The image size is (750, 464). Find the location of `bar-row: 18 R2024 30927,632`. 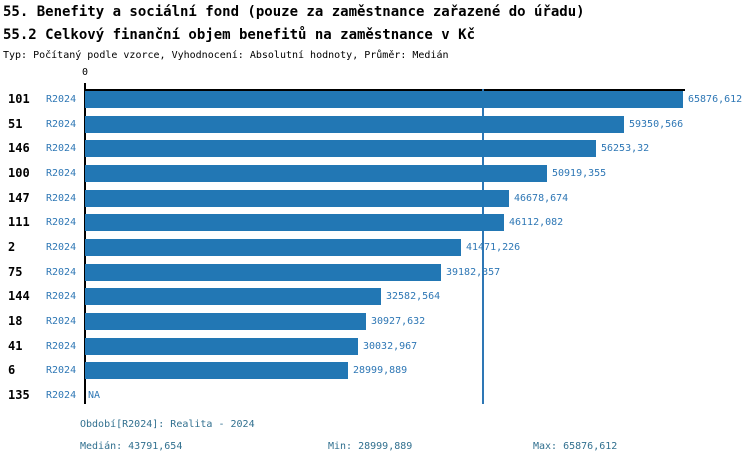

bar-row: 18 R2024 30927,632 is located at coordinates (375, 321).